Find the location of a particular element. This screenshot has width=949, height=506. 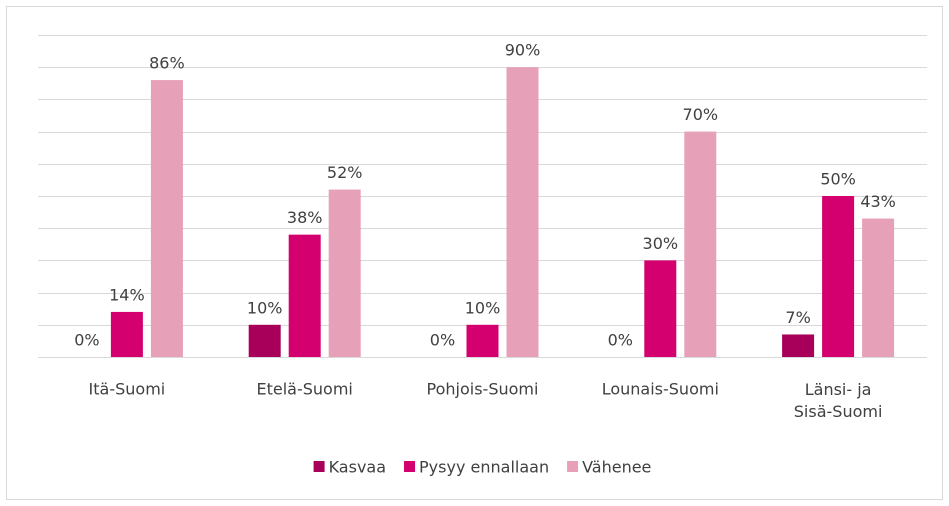

value-label: 90% is located at coordinates (523, 50).